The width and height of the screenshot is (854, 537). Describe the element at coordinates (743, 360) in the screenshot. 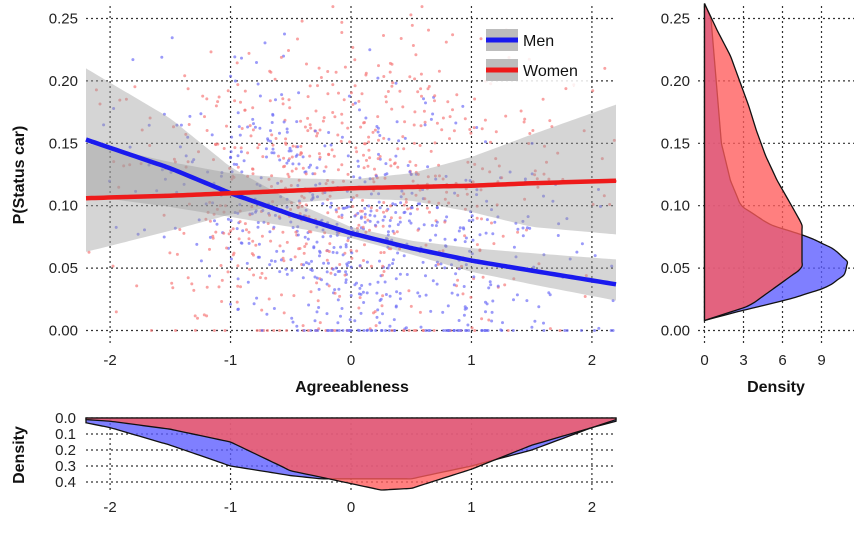

I see `right-x-tick-label: 3` at that location.